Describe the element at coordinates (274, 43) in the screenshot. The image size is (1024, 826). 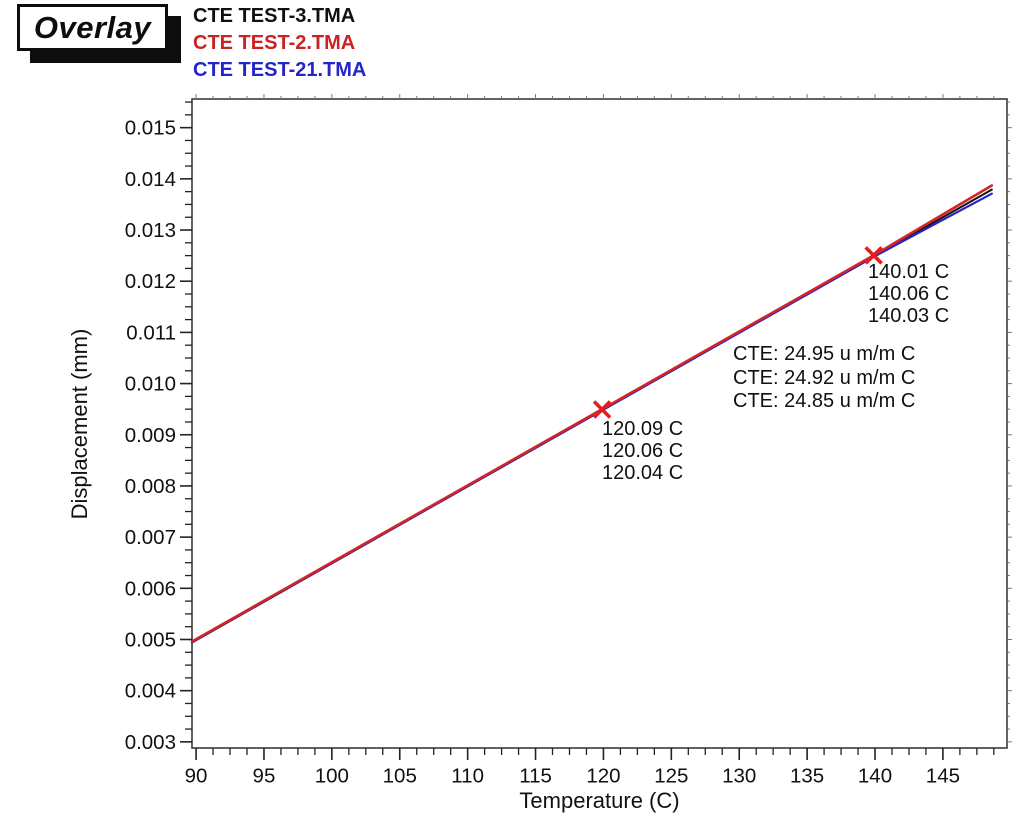
I see `legend-item-file-2: CTE TEST-2.TMA` at that location.